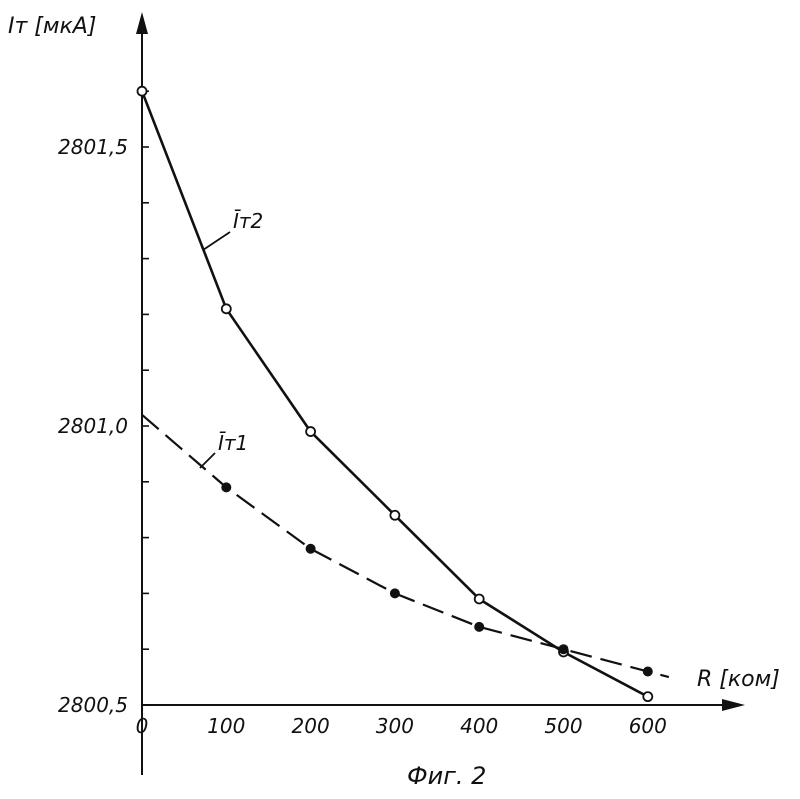 Image resolution: width=800 pixels, height=799 pixels. What do you see at coordinates (207, 460) in the screenshot?
I see `series-it1-leader` at bounding box center [207, 460].